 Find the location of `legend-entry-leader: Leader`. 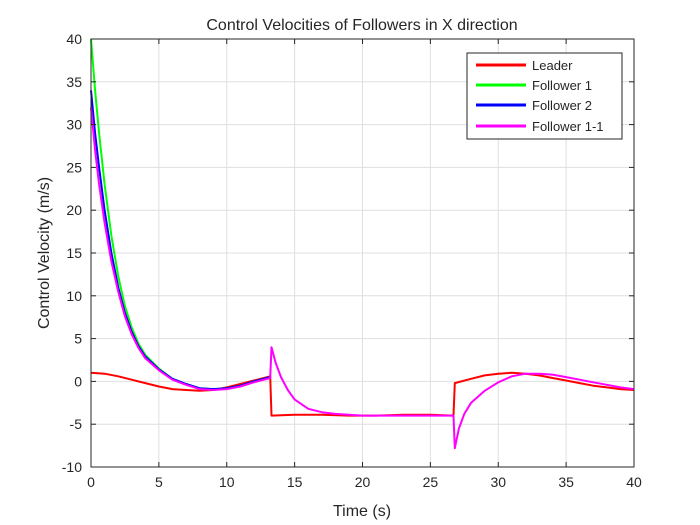

legend-entry-leader: Leader is located at coordinates (524, 65).